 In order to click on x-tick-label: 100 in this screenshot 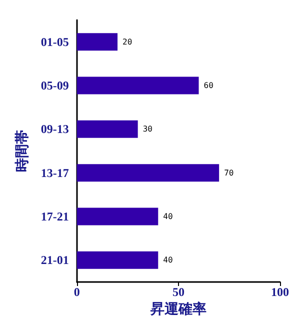, I will do `click(280, 292)`.